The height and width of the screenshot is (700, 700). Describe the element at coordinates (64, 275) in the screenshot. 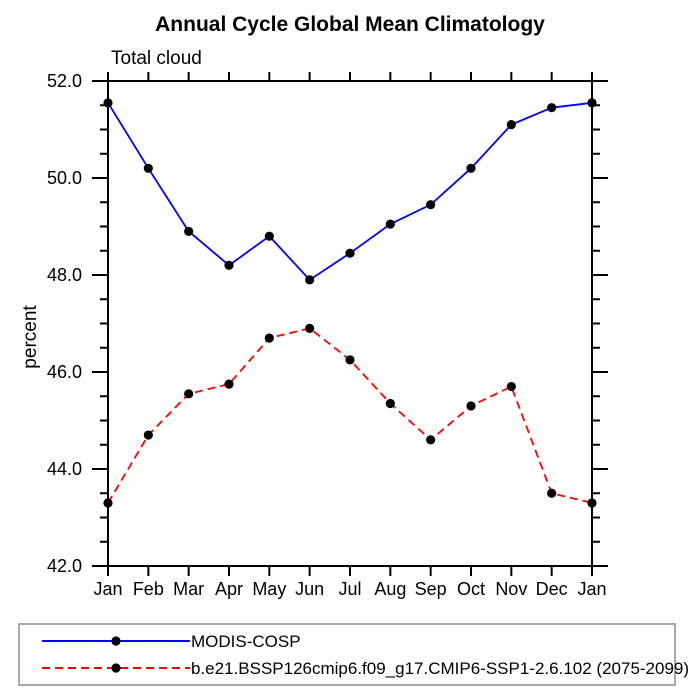

I see `y-tick-label: 48.0` at that location.